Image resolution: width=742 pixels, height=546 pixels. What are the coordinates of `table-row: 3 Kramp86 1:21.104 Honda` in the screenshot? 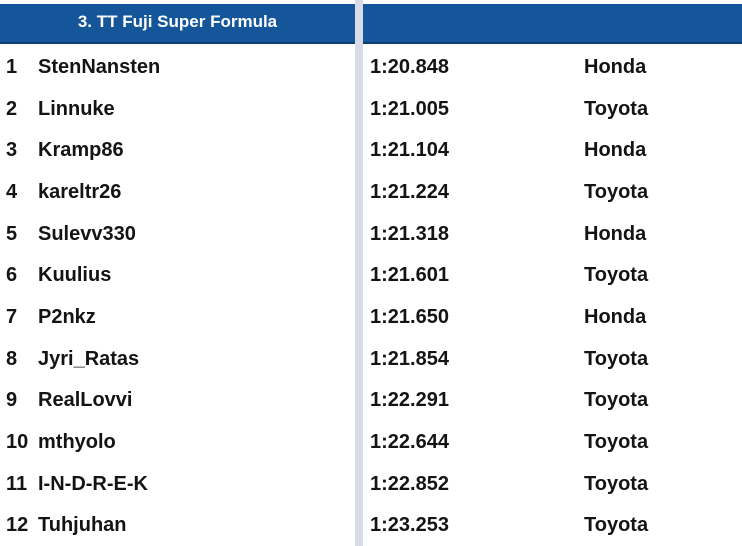 It's located at (371, 150).